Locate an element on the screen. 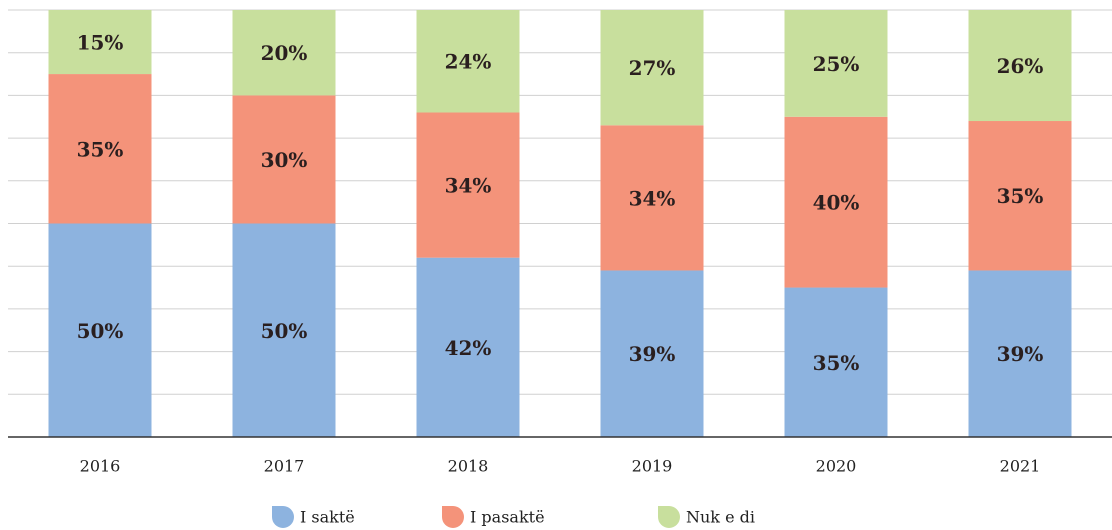 Image resolution: width=1112 pixels, height=530 pixels. data-label: 24% is located at coordinates (468, 62).